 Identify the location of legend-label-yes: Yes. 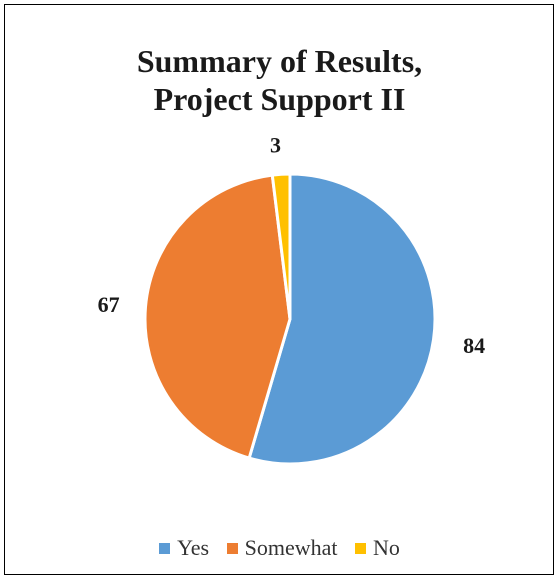
(193, 547).